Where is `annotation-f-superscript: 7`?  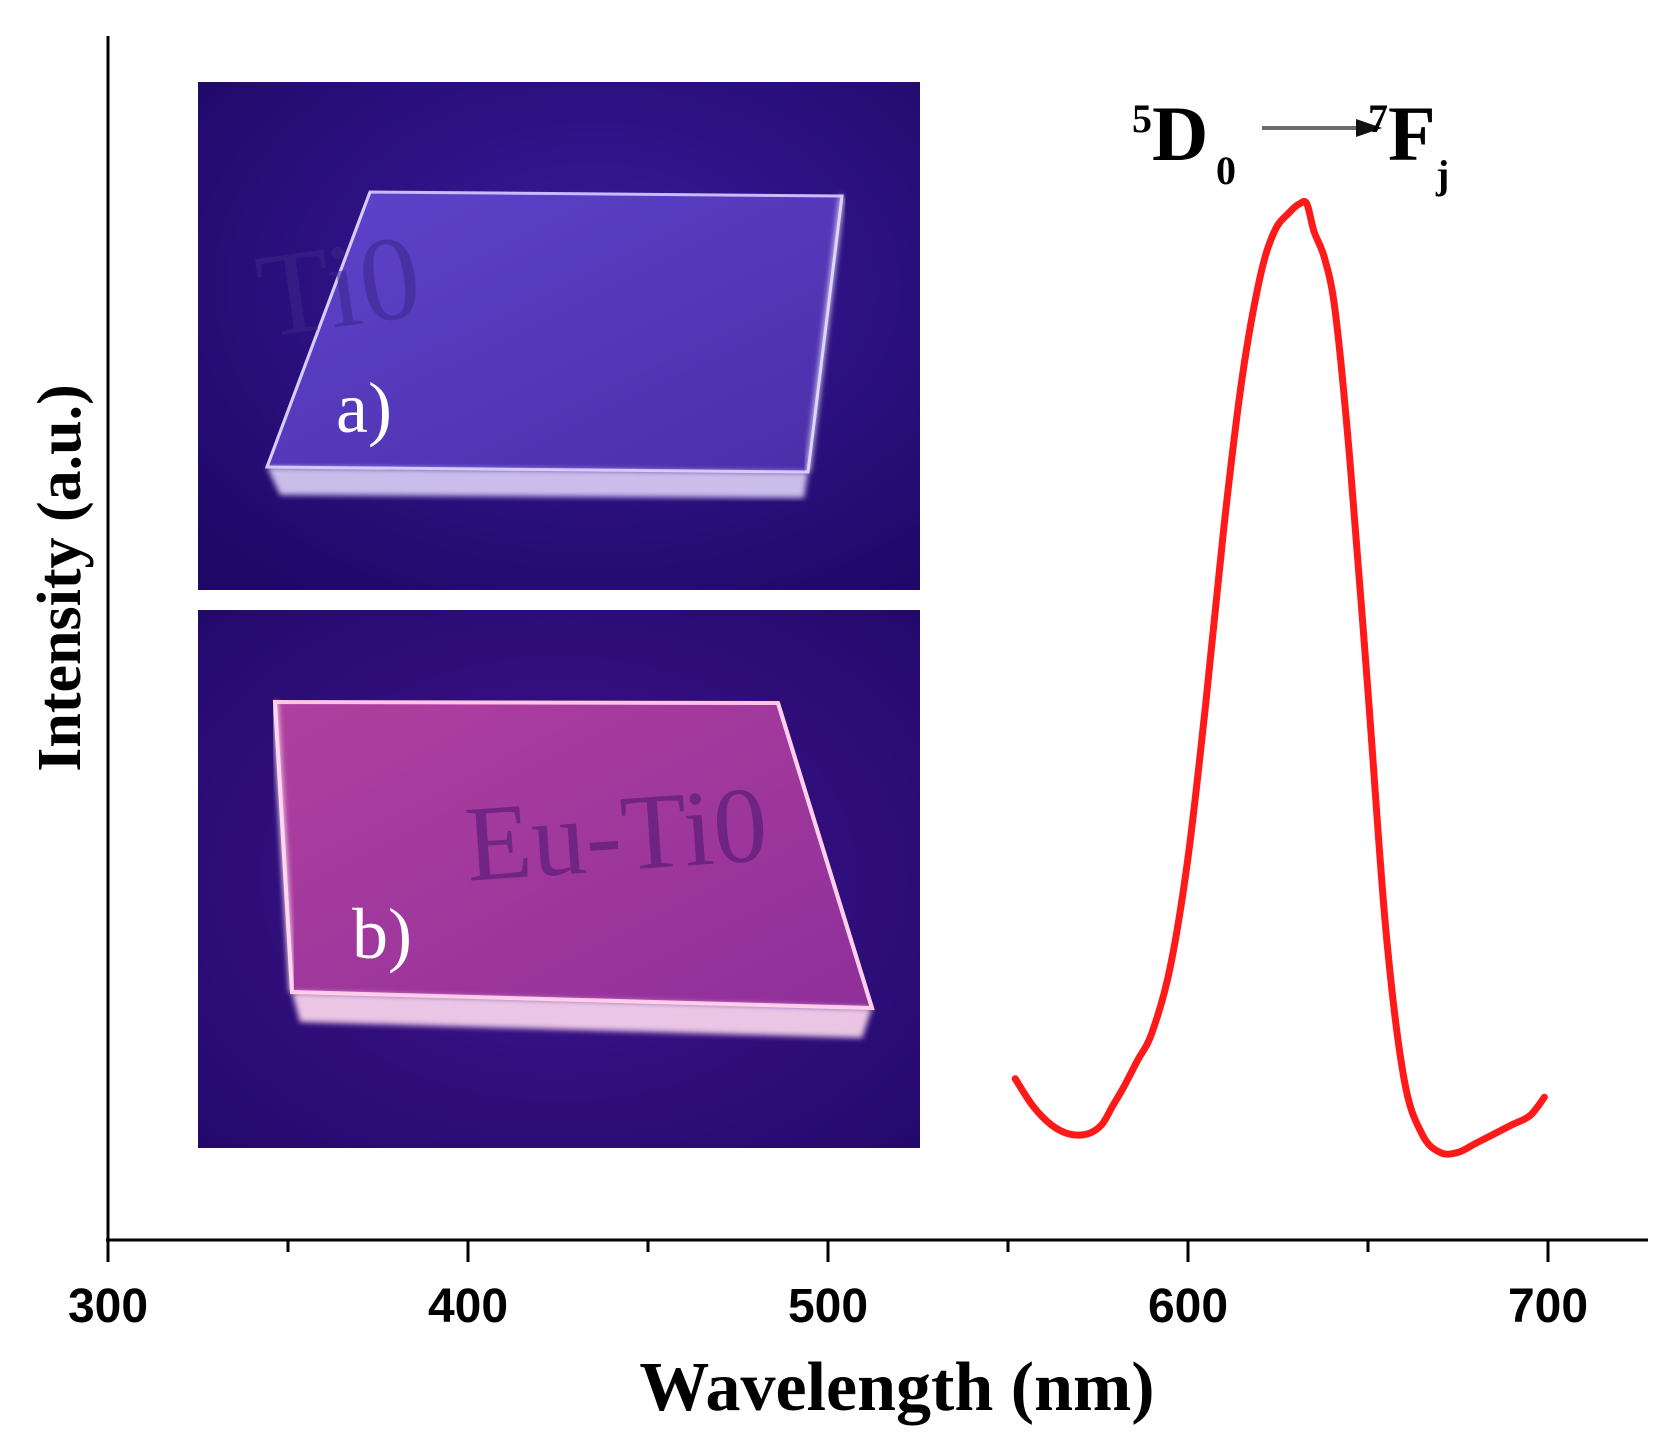
annotation-f-superscript: 7 is located at coordinates (1378, 118).